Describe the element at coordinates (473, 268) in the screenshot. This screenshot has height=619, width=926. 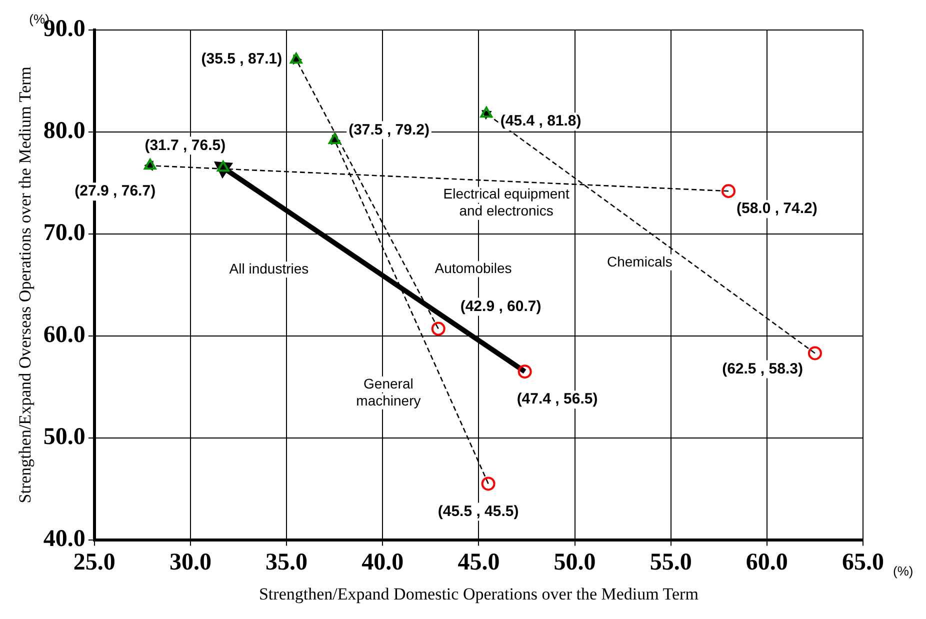
I see `series-label: Automobiles` at that location.